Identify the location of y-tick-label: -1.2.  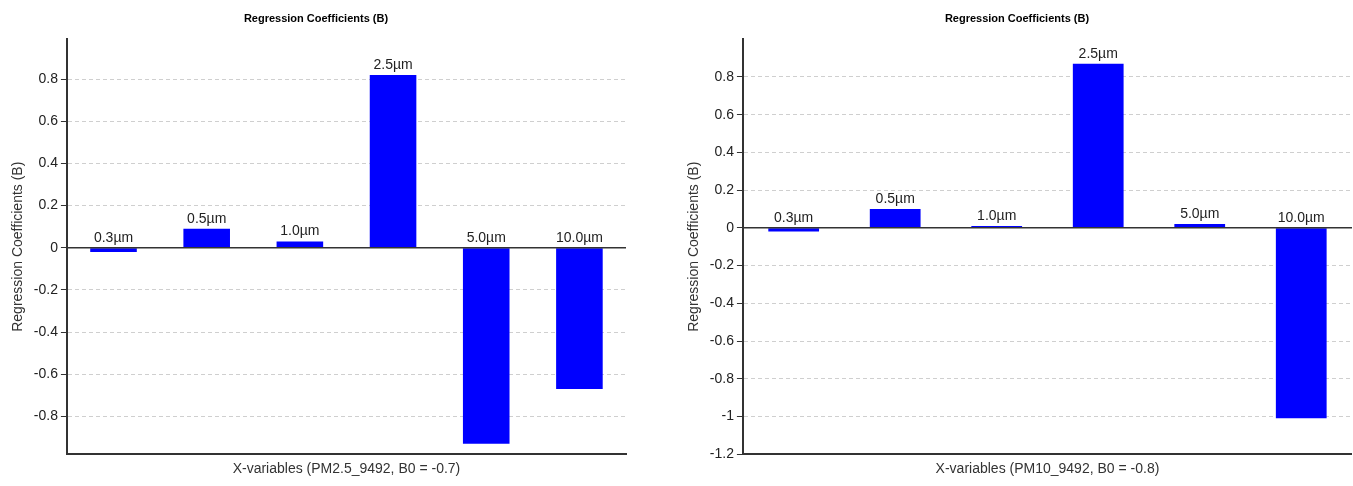
(722, 453).